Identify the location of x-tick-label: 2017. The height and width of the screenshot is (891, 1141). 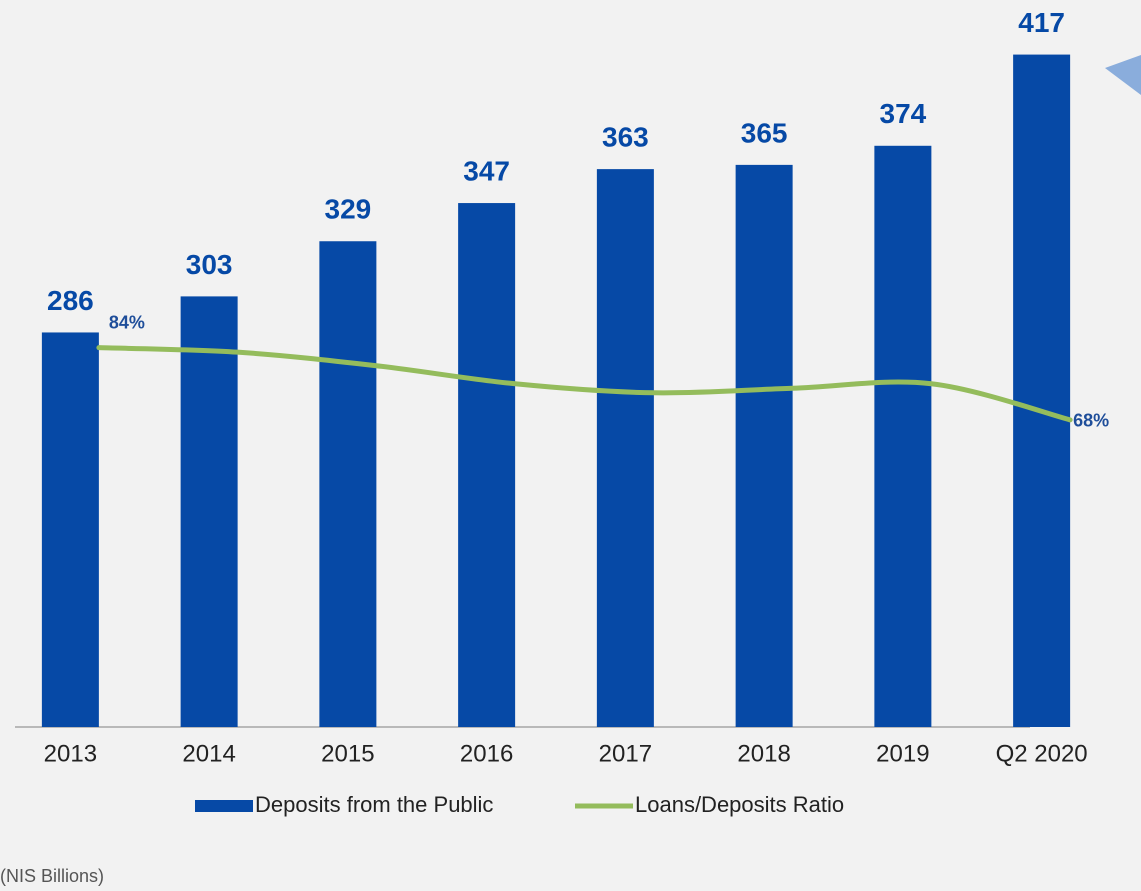
(625, 753).